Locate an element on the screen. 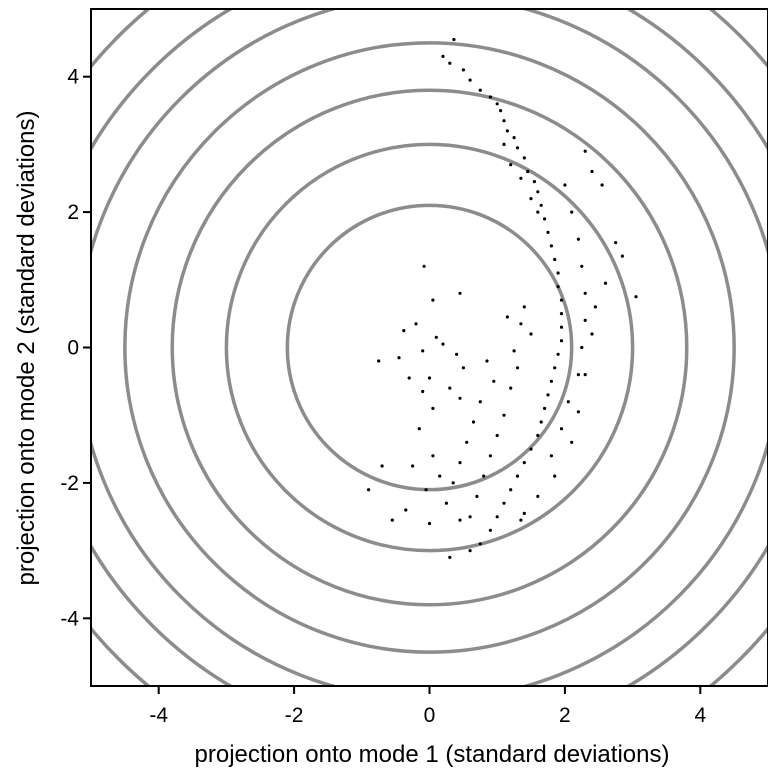  y-tick-label: -4 is located at coordinates (69, 618).